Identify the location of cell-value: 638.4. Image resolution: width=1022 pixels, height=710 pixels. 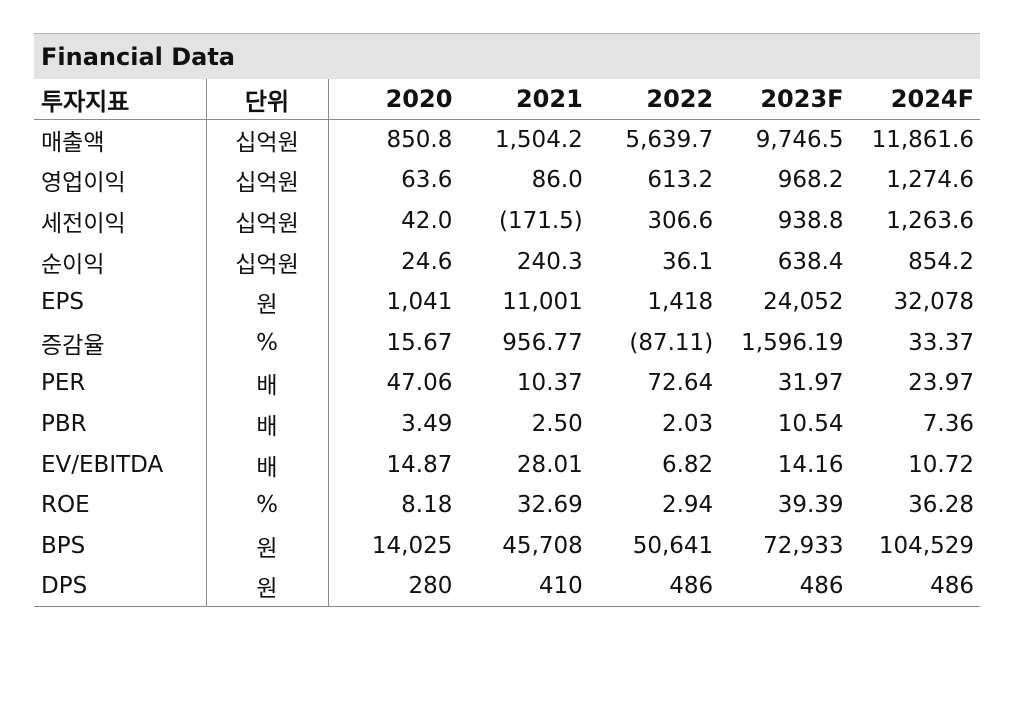
(810, 261).